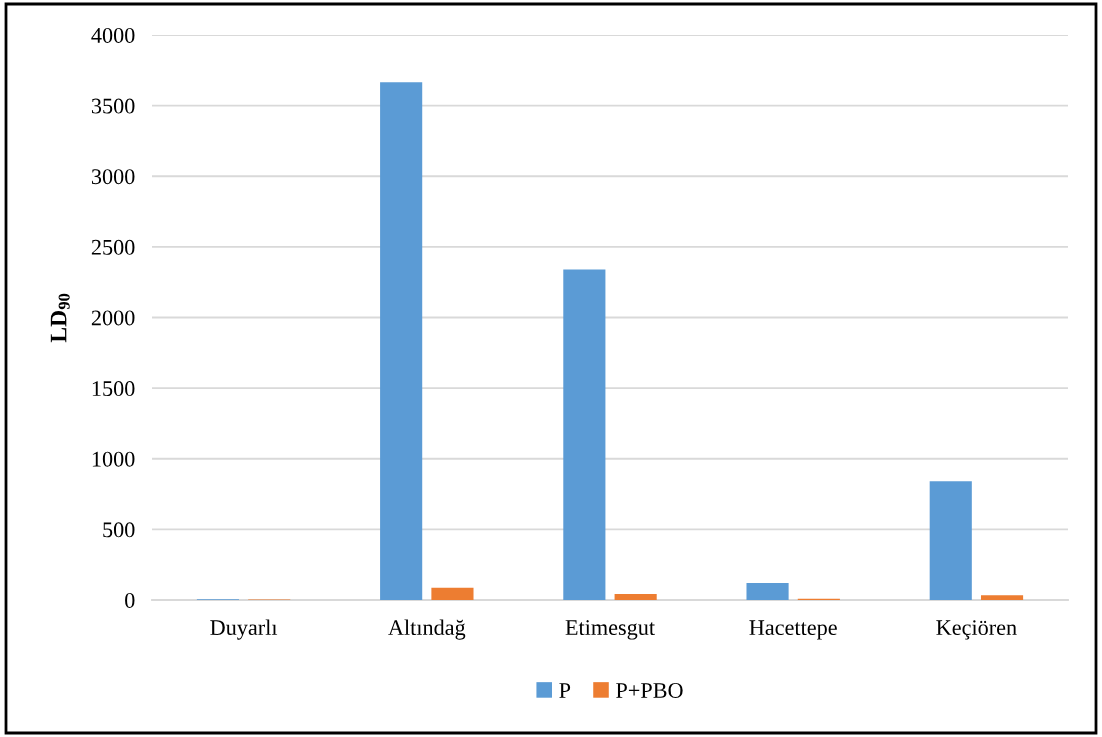 Image resolution: width=1102 pixels, height=737 pixels. Describe the element at coordinates (130, 600) in the screenshot. I see `y-tick-label: 0` at that location.